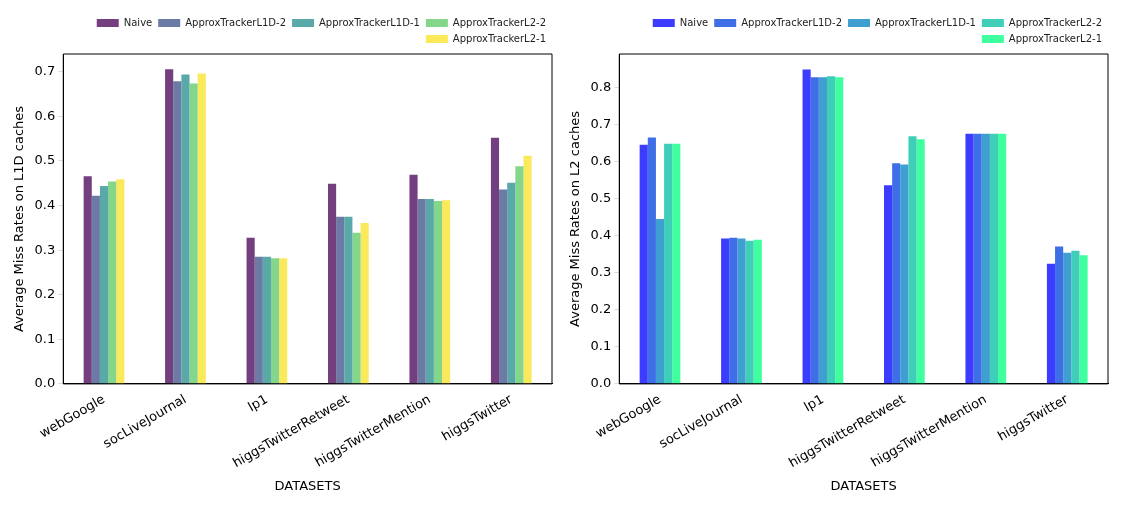  What do you see at coordinates (19, 218) in the screenshot?
I see `y-axis-title: Average Miss Rates on L1D caches` at bounding box center [19, 218].